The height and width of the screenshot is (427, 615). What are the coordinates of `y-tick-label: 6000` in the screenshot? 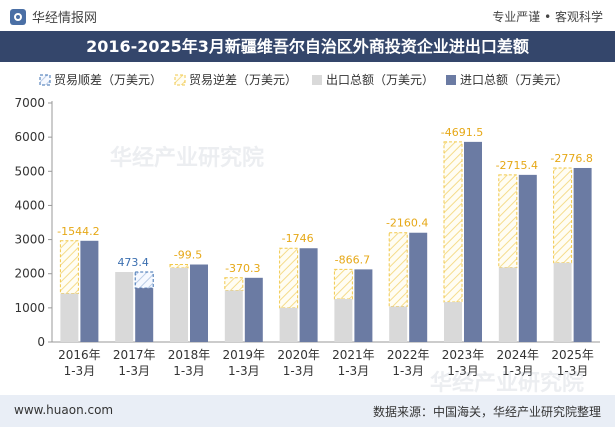 It's located at (29, 137).